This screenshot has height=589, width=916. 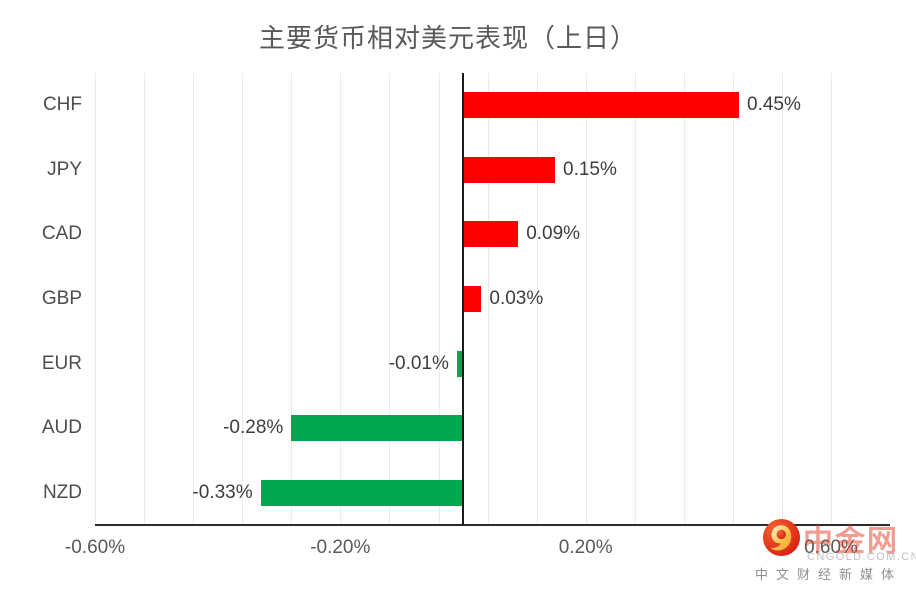 I want to click on x-axis-tick-label: -0.20%, so click(x=340, y=547).